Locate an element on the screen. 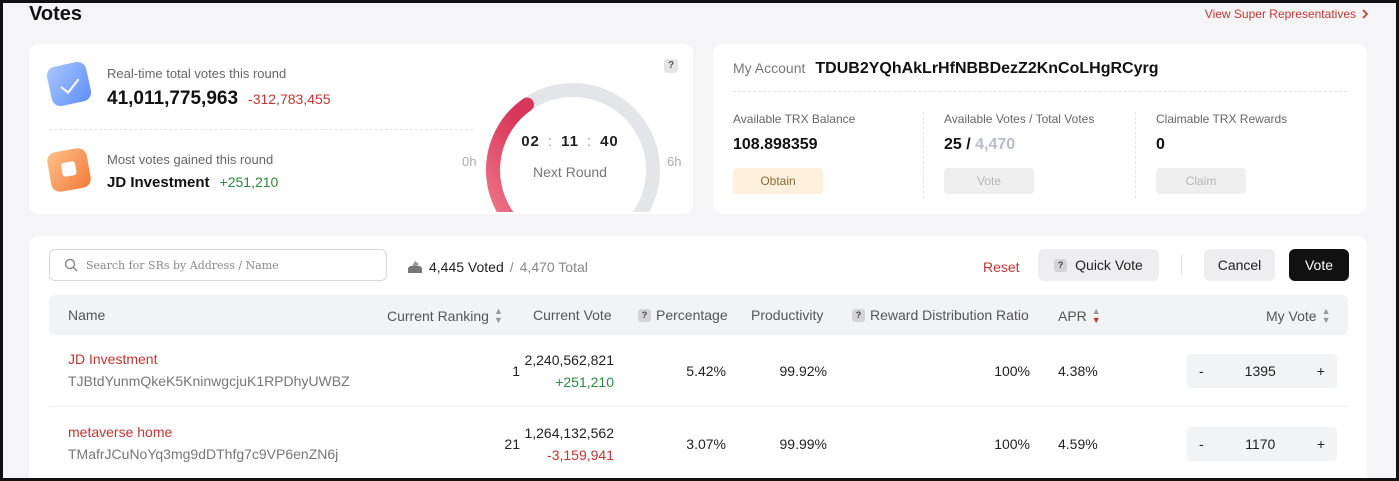  voted-total: 4,470 Total is located at coordinates (553, 267).